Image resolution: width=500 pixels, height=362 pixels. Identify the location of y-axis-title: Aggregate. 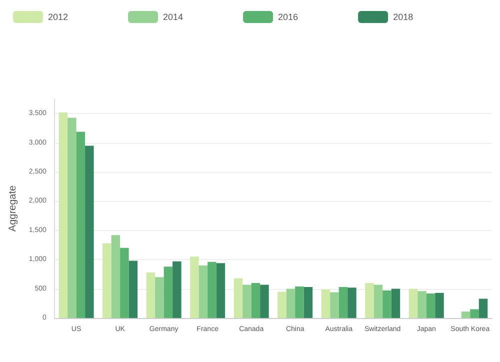
(13, 208).